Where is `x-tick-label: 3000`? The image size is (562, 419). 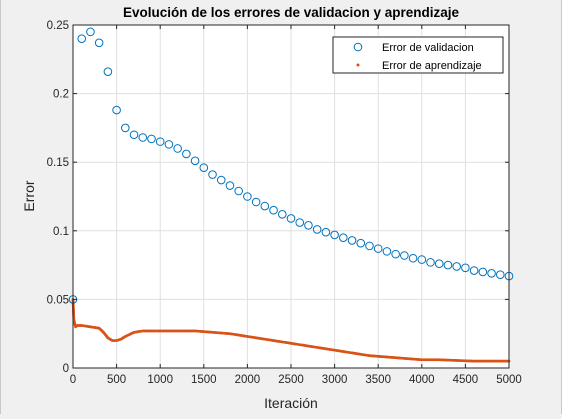
x-tick-label: 3000 is located at coordinates (335, 380).